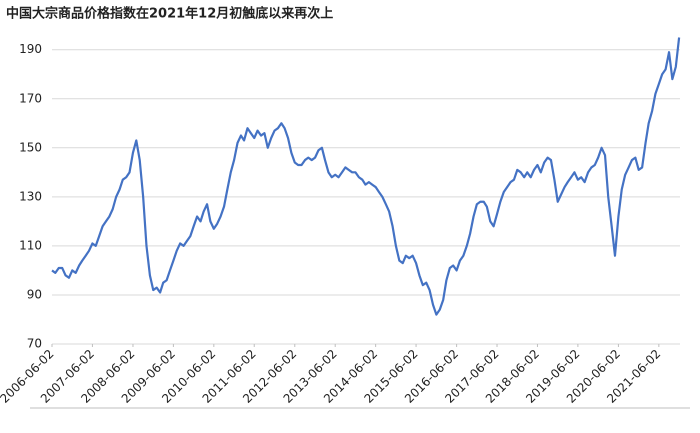  Describe the element at coordinates (30, 147) in the screenshot. I see `y-tick-label: 150` at that location.